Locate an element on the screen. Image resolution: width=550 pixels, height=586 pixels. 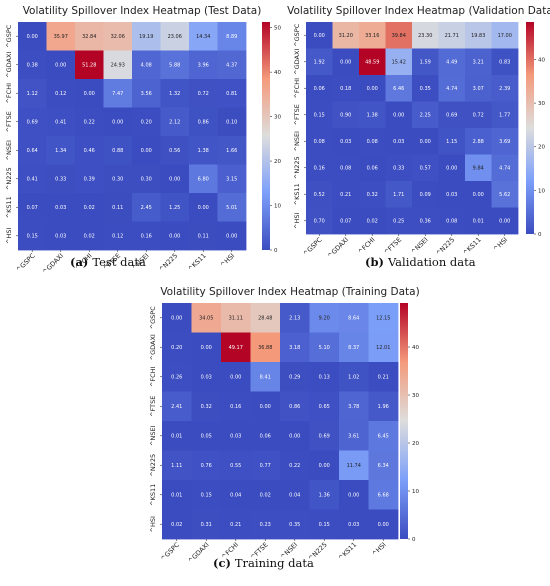
col-tick-label: ^NSEI is located at coordinates (420, 246).